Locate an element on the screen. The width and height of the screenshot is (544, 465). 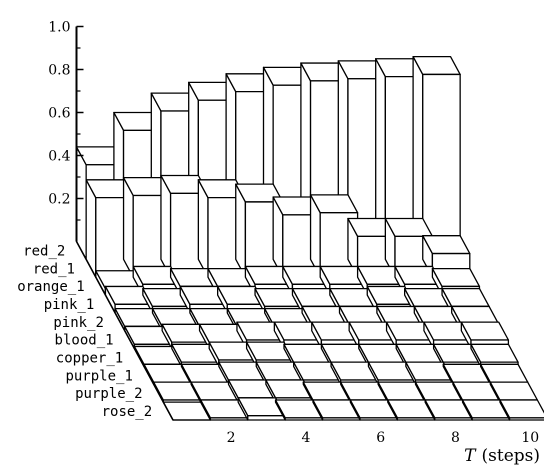
category-label-purple_1: purple_1 is located at coordinates (98, 376).